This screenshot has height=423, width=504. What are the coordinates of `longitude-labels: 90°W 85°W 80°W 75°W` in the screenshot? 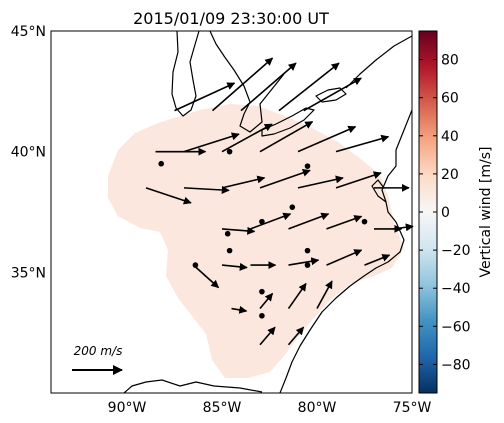 It's located at (270, 408).